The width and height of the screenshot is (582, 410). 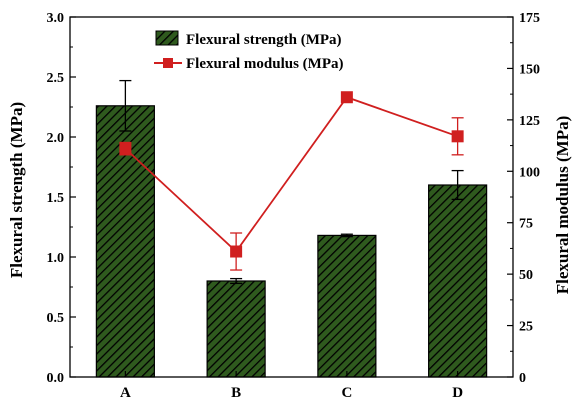 What do you see at coordinates (56, 138) in the screenshot?
I see `y-tick-label-left: 2.0` at bounding box center [56, 138].